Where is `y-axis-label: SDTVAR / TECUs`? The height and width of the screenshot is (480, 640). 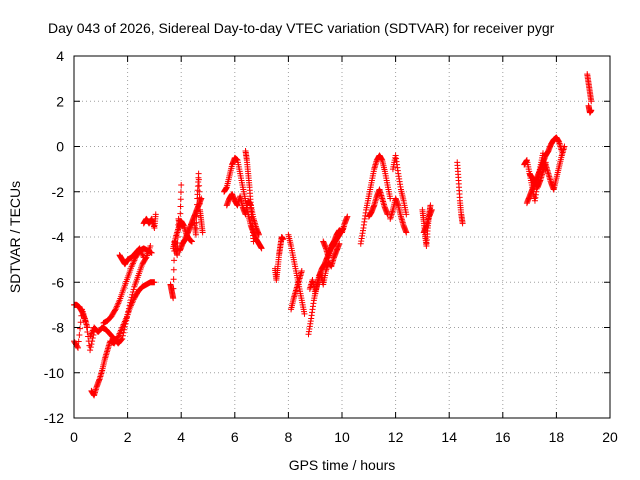
y-axis-label: SDTVAR / TECUs is located at coordinates (15, 237).